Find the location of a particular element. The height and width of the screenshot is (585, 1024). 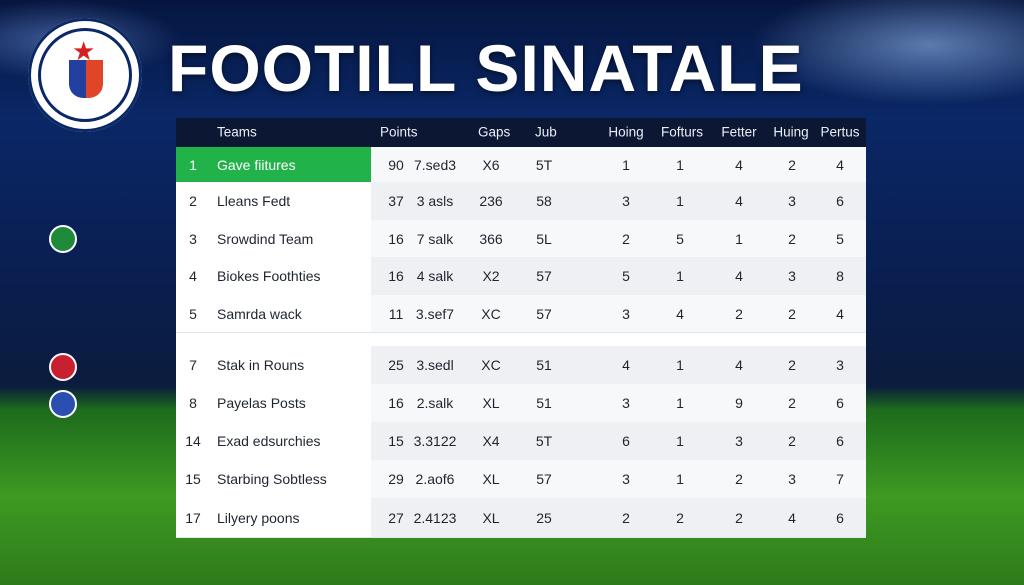

logo-star: ★ is located at coordinates (84, 51).